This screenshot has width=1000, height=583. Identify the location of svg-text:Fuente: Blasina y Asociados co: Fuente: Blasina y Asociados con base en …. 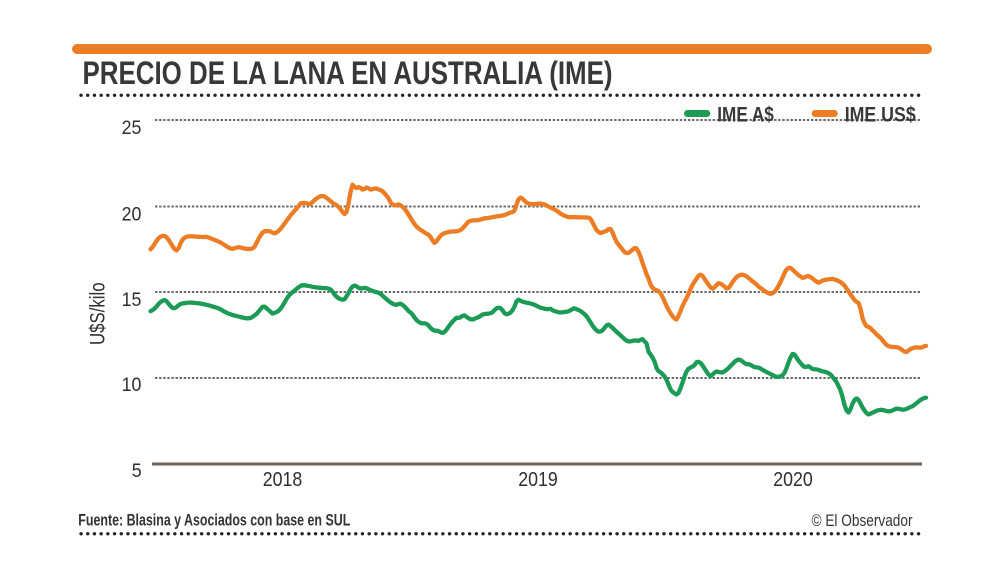
(214, 521).